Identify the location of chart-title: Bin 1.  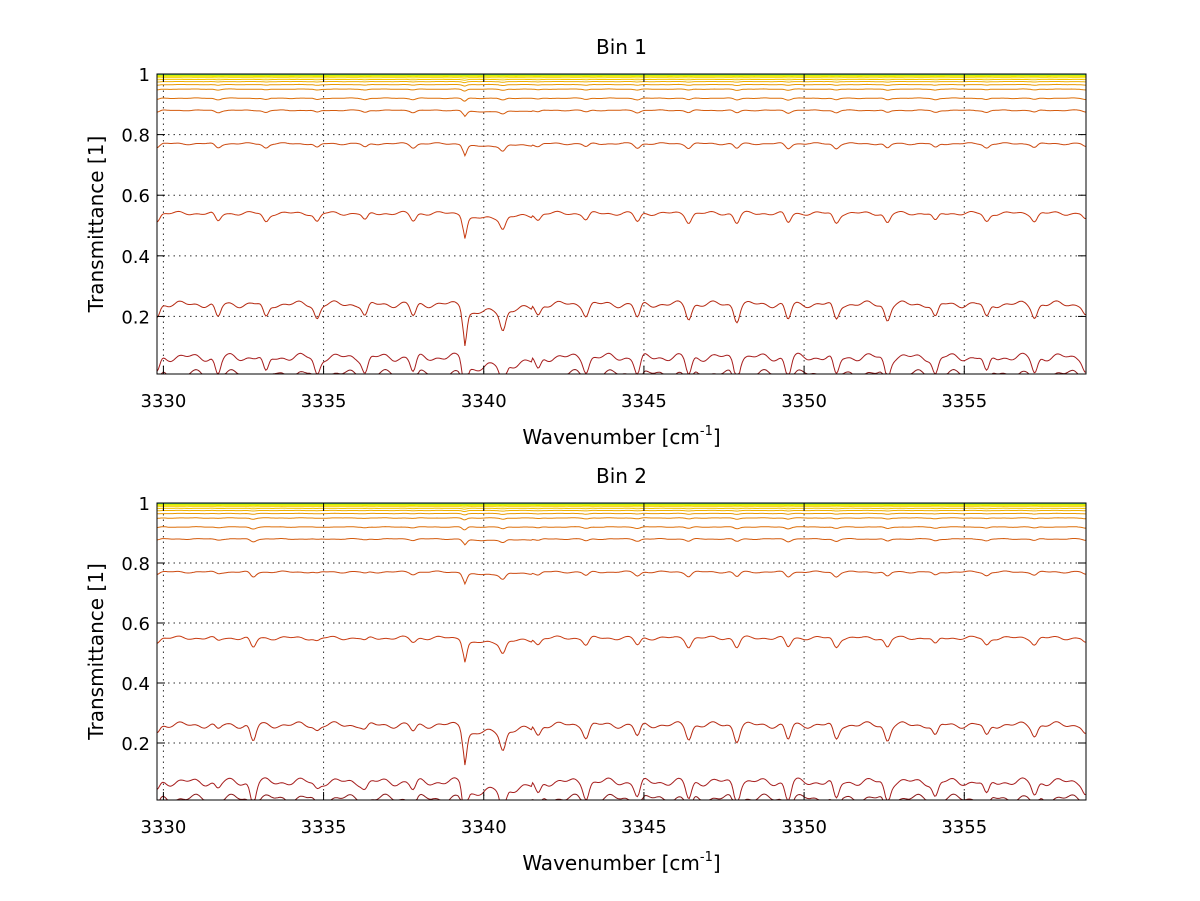
(621, 47).